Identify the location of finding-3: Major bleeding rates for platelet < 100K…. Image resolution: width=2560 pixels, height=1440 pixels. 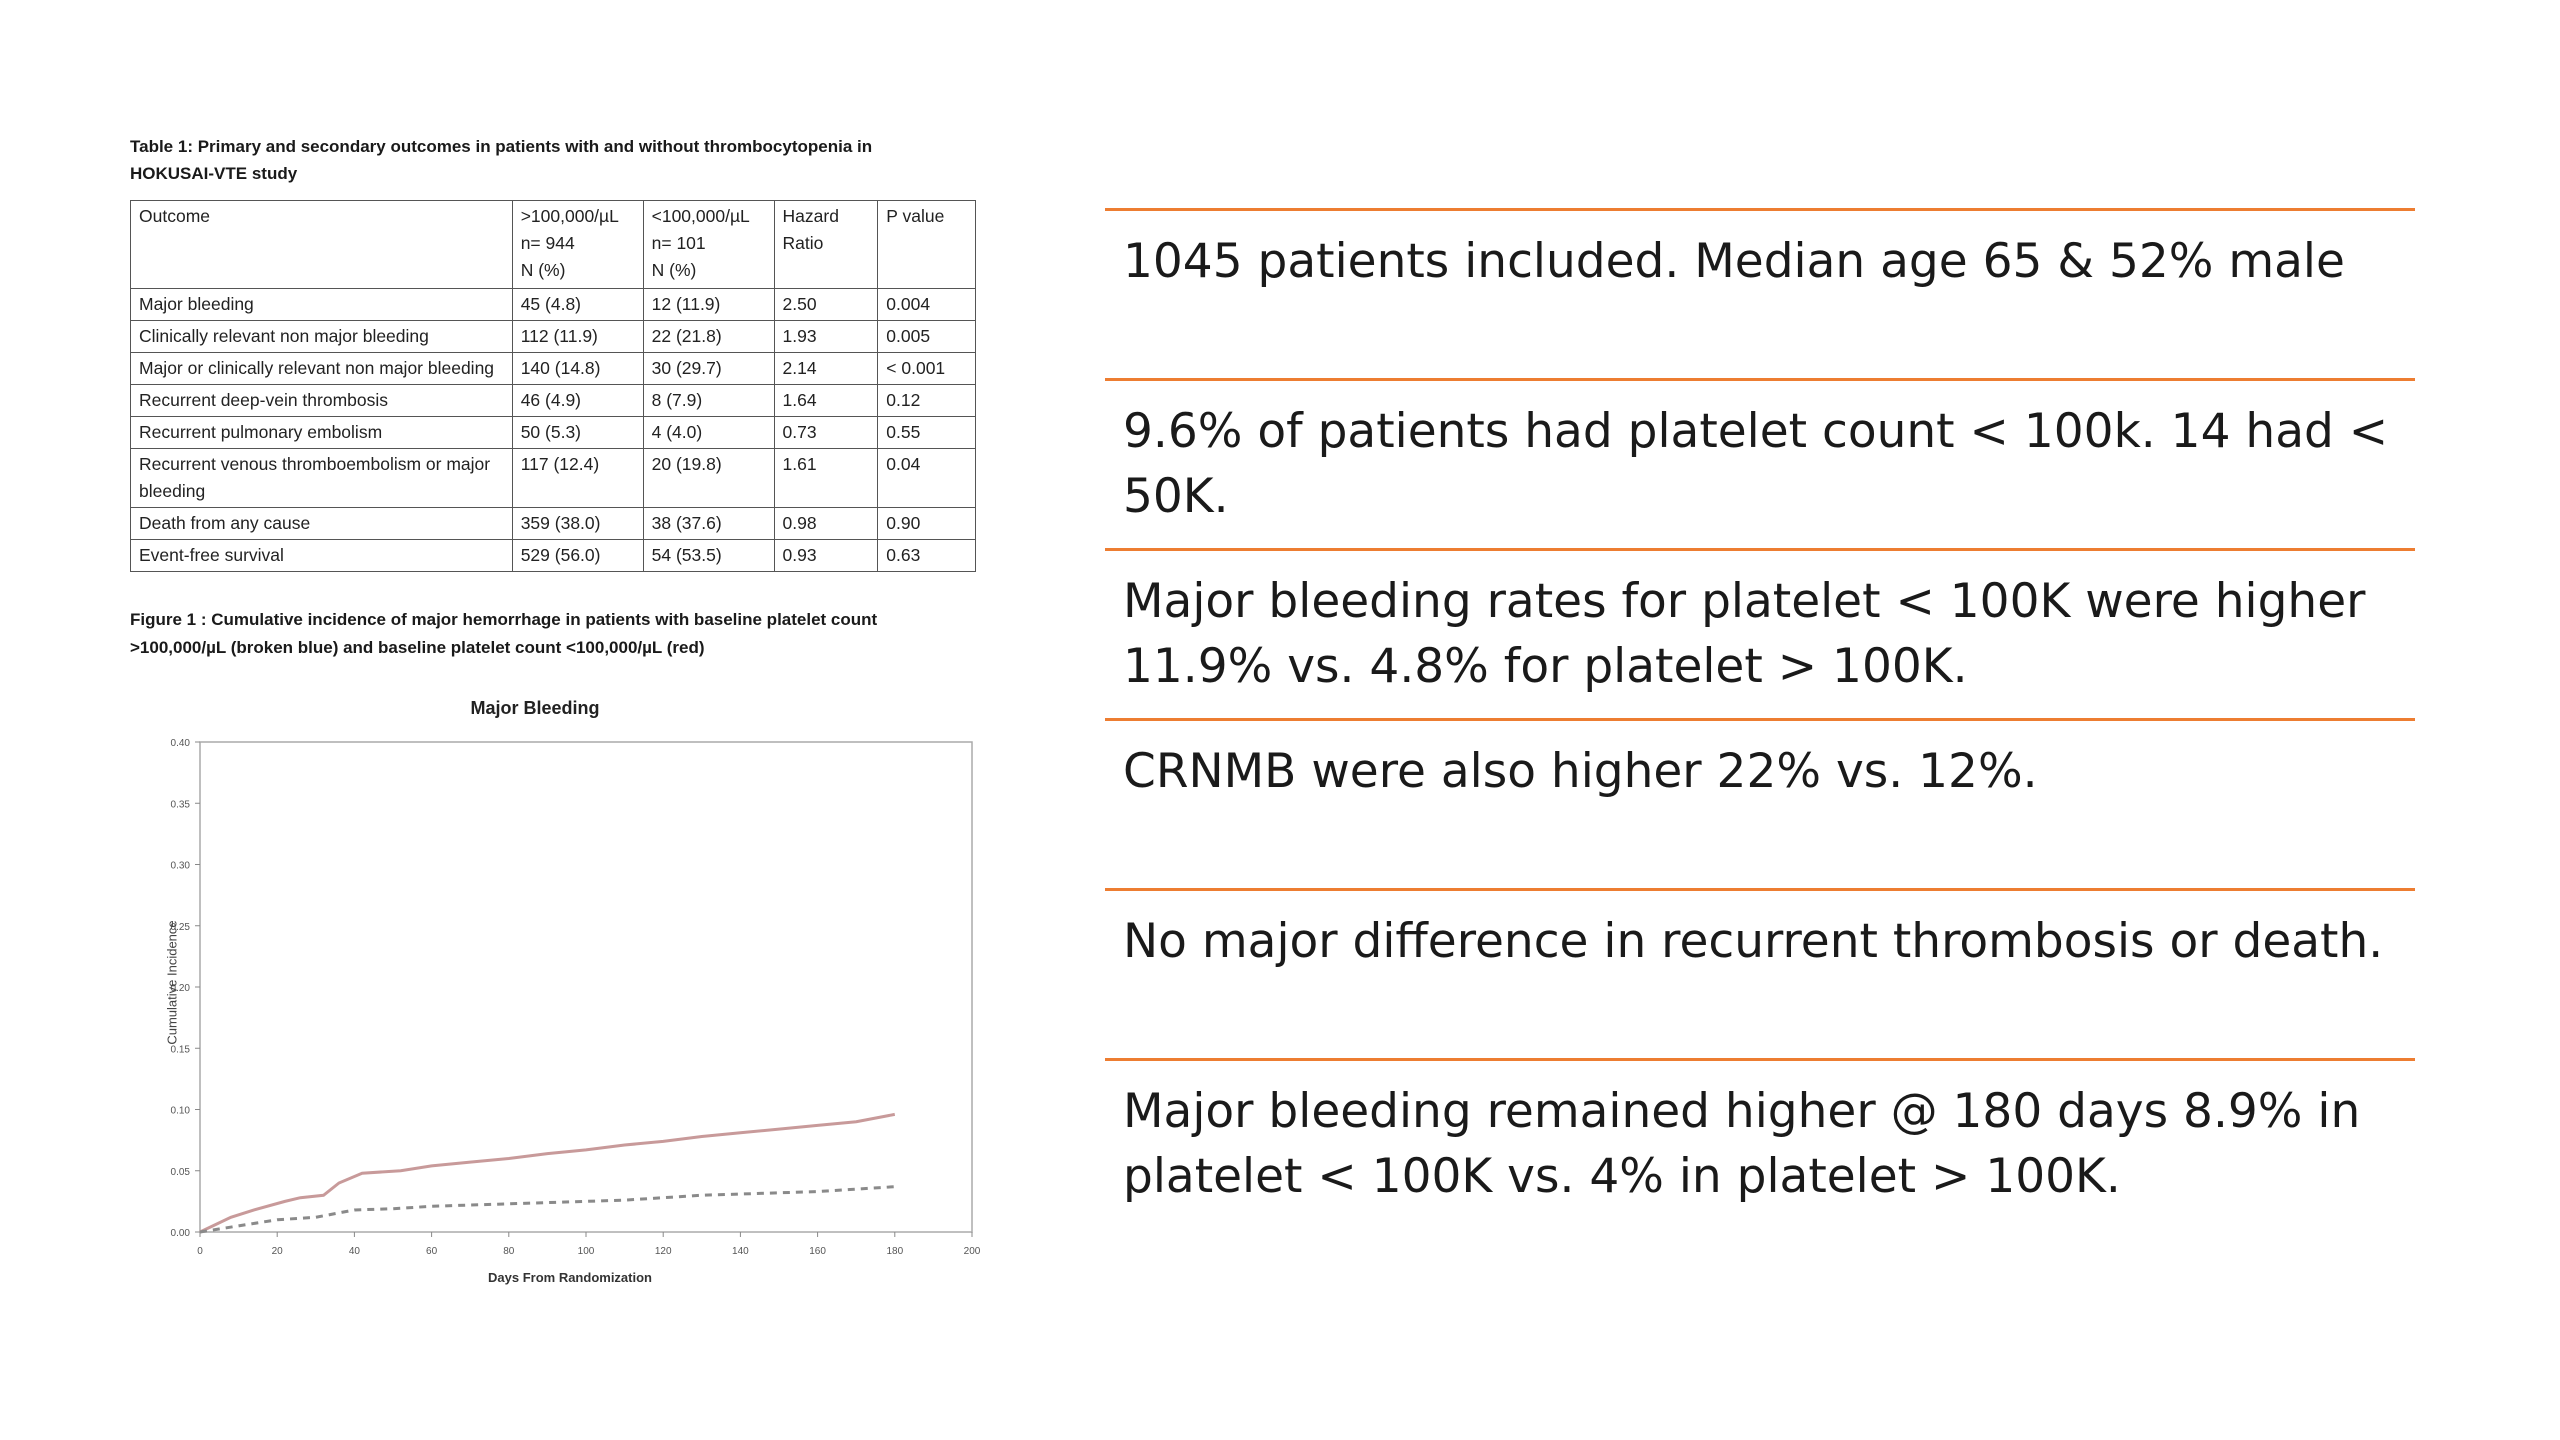
(1760, 633).